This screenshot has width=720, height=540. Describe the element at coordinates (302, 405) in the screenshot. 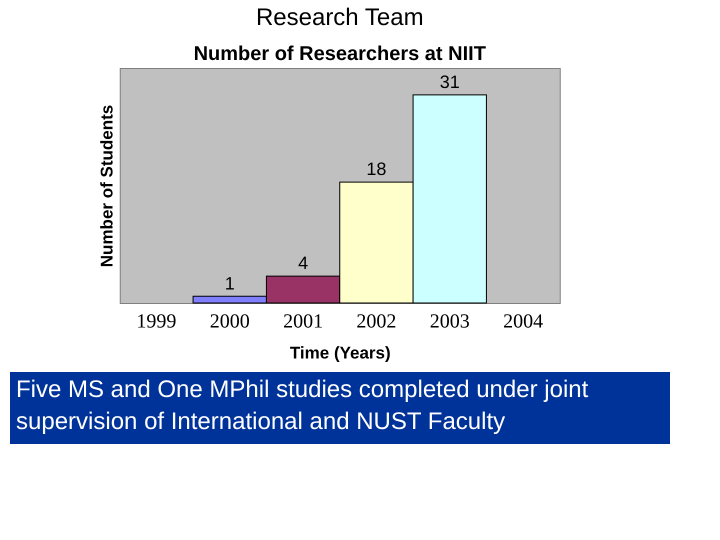

I see `text: Five MS and One MPhil studies completed under joint supervision of International and NUST Faculty` at that location.